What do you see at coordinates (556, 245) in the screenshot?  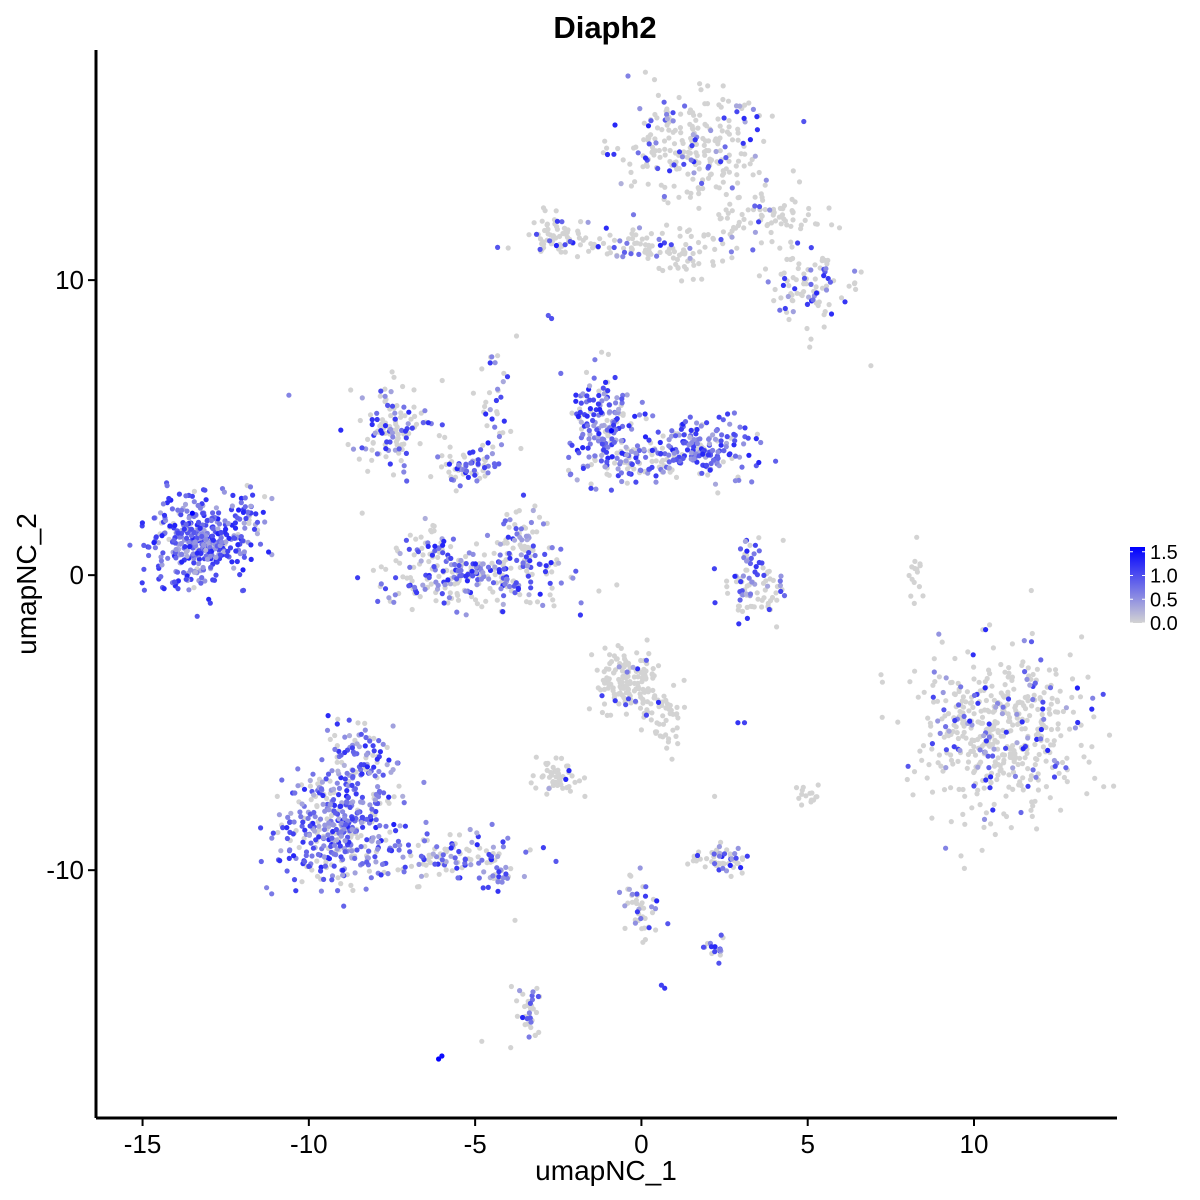 I see `cell-point-2050` at bounding box center [556, 245].